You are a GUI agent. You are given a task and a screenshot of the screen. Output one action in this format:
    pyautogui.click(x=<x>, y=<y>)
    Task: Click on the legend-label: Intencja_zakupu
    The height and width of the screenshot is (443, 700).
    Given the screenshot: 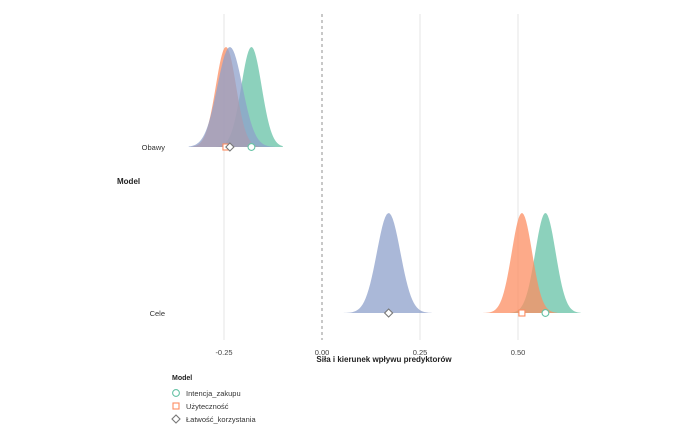 What is the action you would take?
    pyautogui.click(x=213, y=393)
    